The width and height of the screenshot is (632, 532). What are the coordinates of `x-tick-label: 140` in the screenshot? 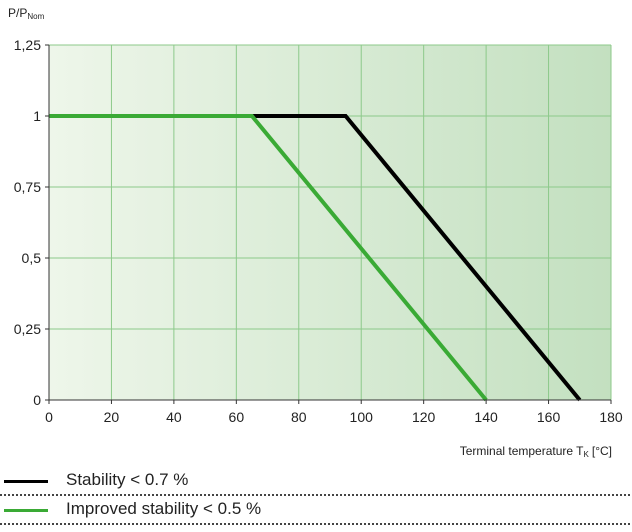 It's located at (486, 417).